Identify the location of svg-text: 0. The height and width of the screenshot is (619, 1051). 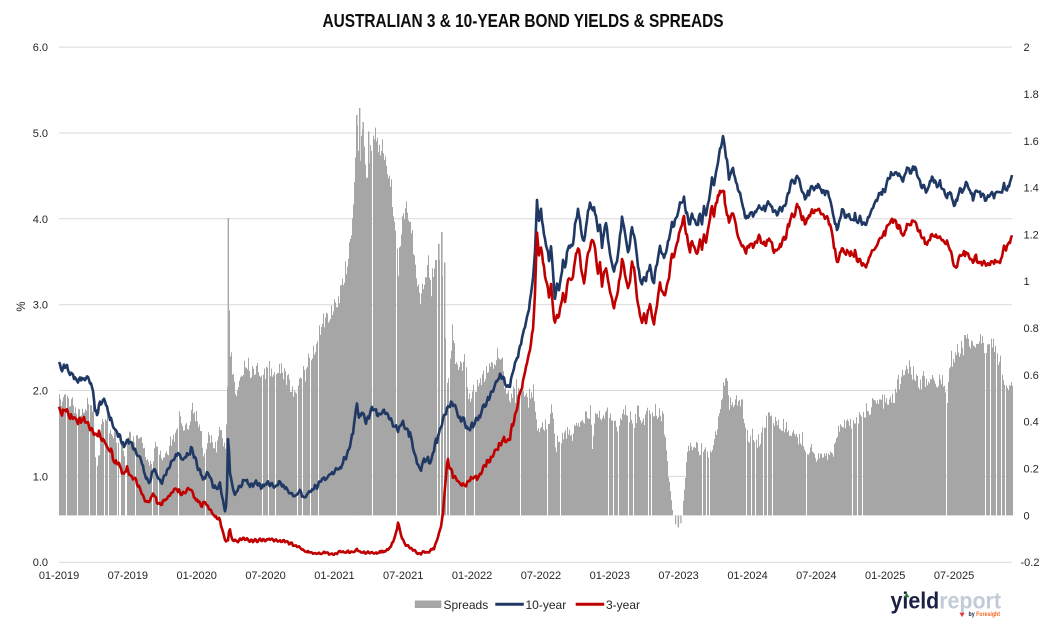
(1027, 516).